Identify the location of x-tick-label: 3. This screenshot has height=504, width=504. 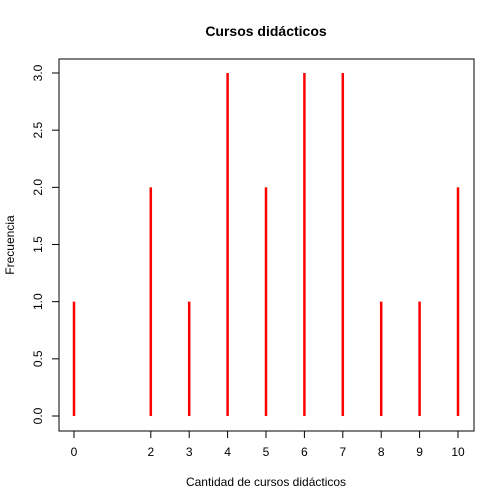
(189, 452).